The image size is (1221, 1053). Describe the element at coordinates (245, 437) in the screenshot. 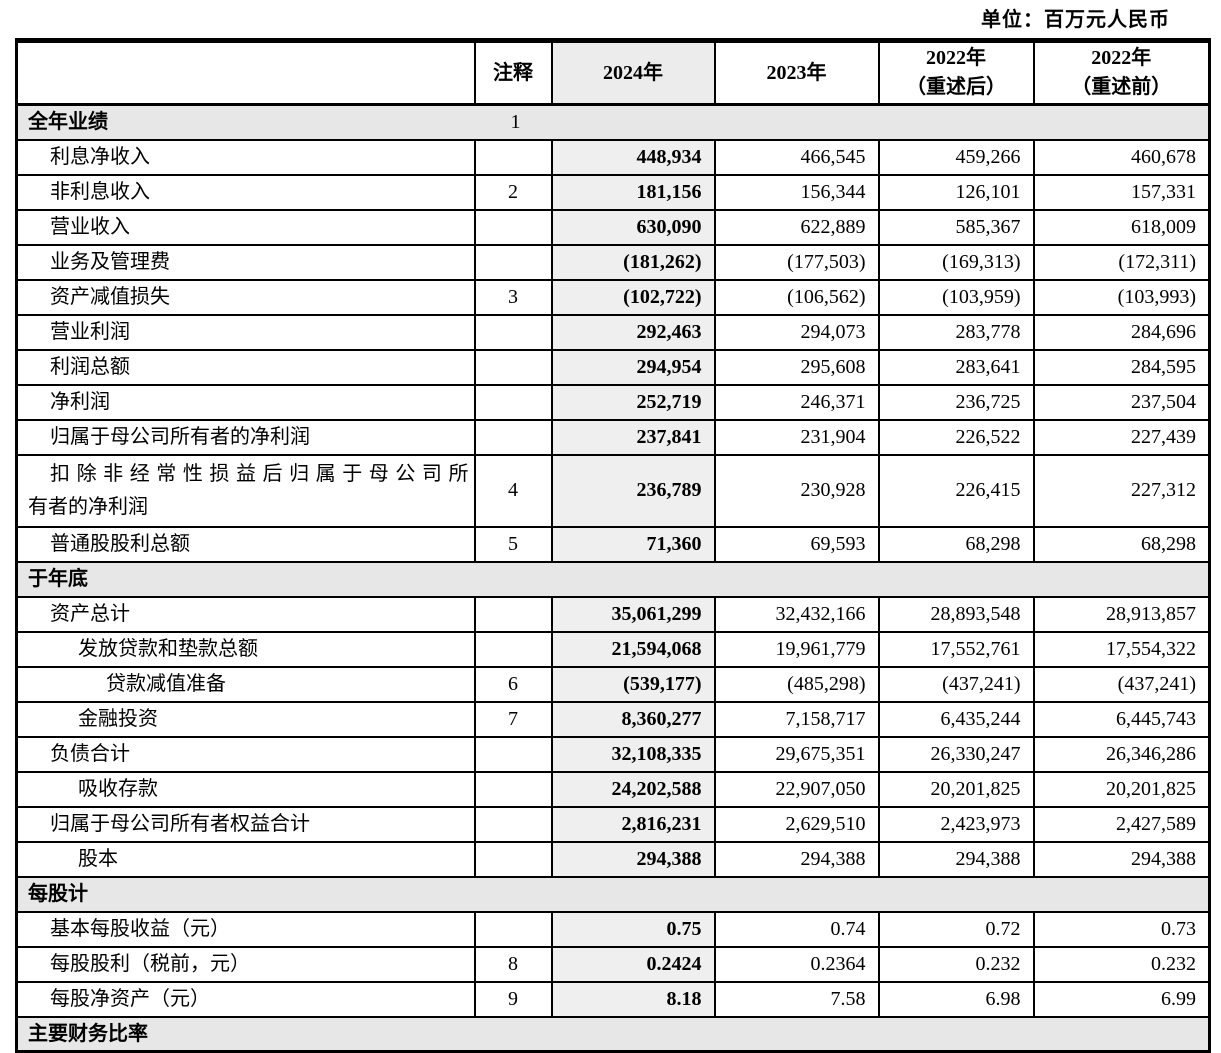

I see `row-label: 归属于母公司所有者的净利润` at that location.